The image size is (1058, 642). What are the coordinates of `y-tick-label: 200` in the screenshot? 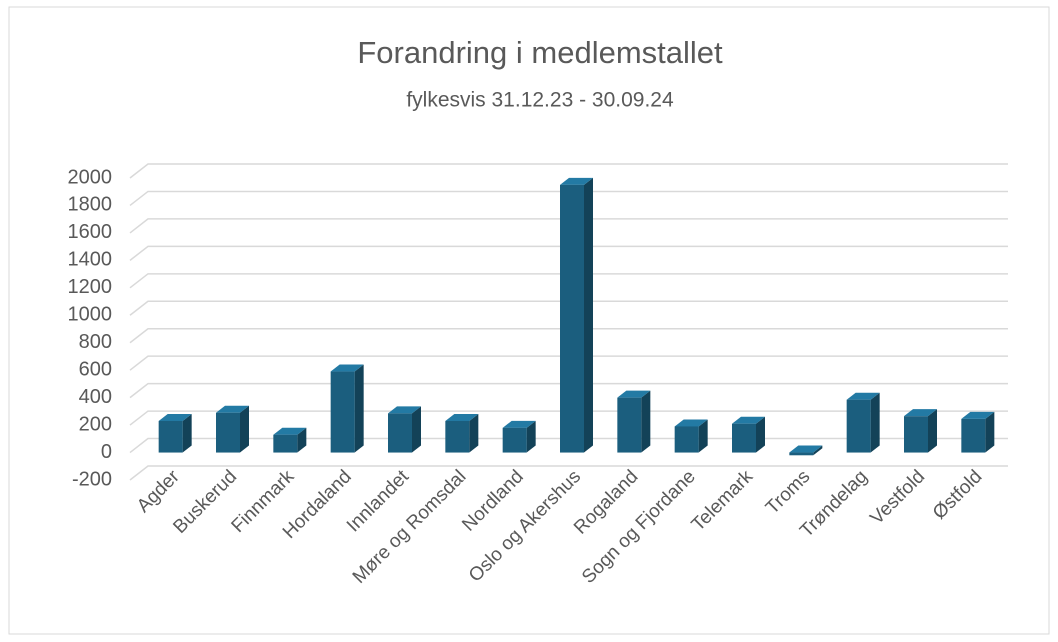 It's located at (95, 424).